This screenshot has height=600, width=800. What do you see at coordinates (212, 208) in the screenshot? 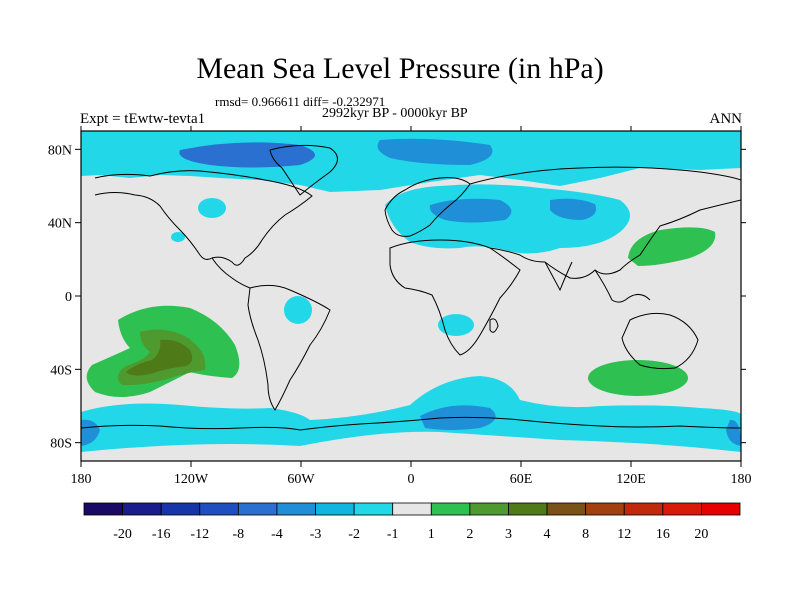
I see `north-atlantic-negative-patch` at bounding box center [212, 208].